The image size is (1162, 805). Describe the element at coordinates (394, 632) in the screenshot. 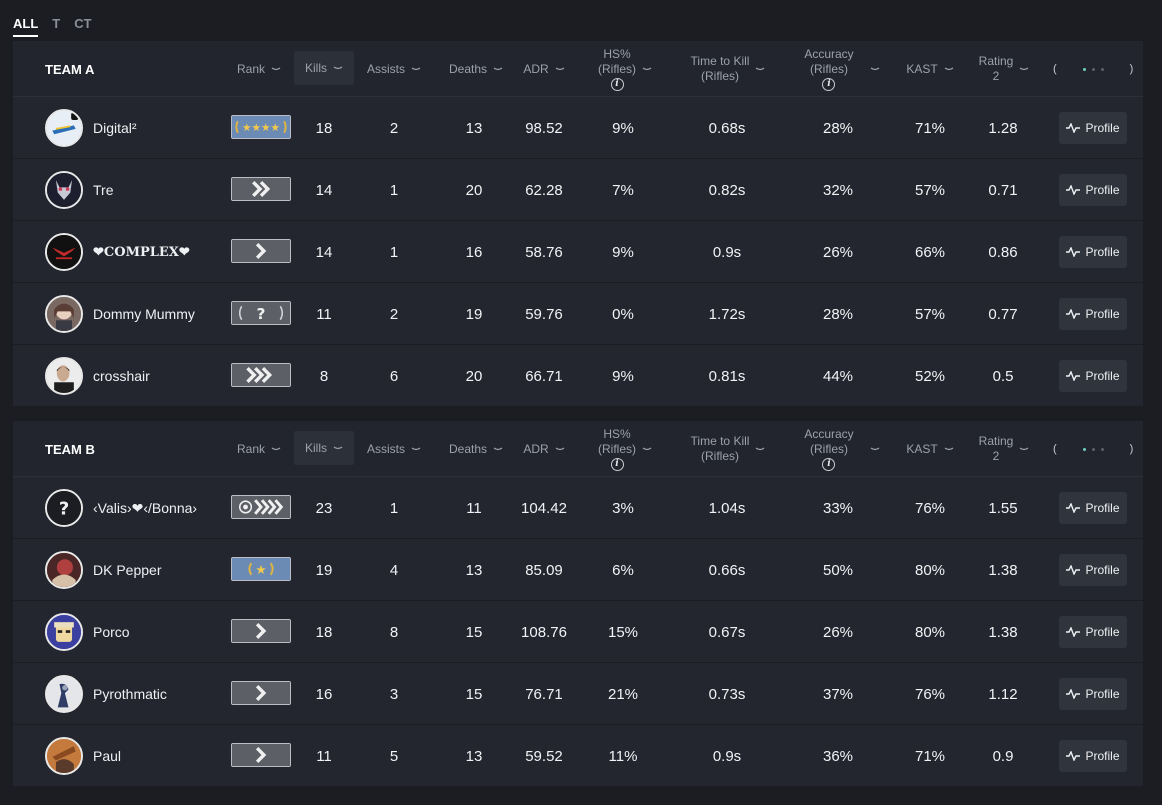

I see `assists-value: 8` at that location.